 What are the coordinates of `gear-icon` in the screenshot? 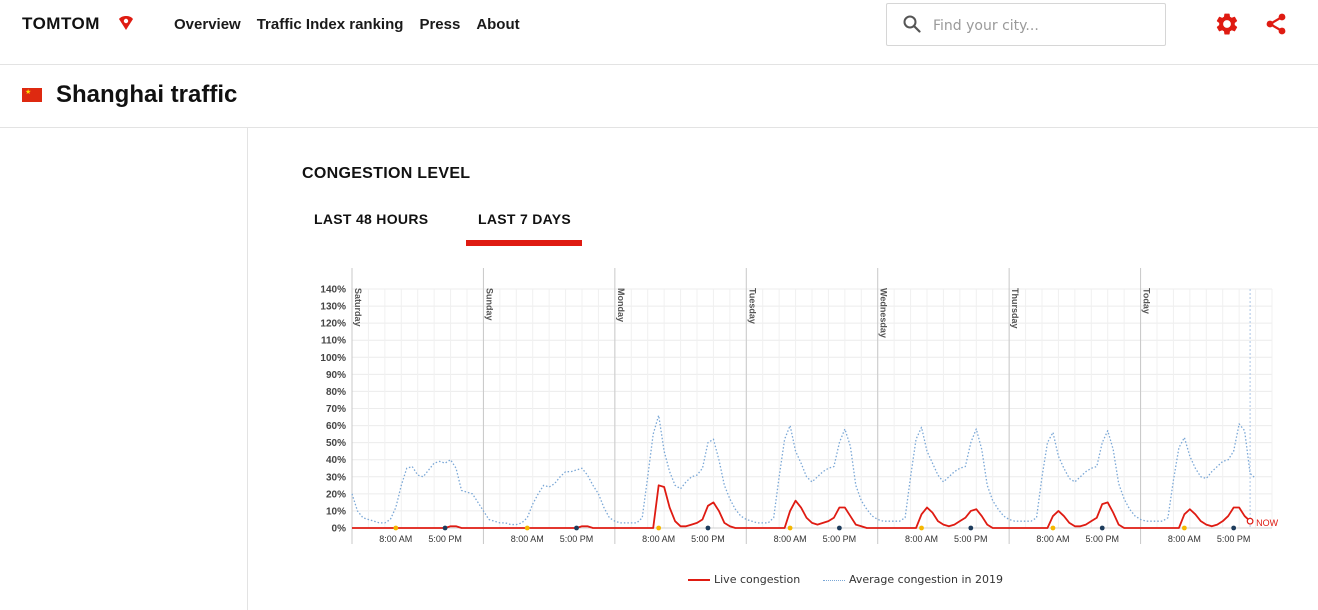 It's located at (1227, 24).